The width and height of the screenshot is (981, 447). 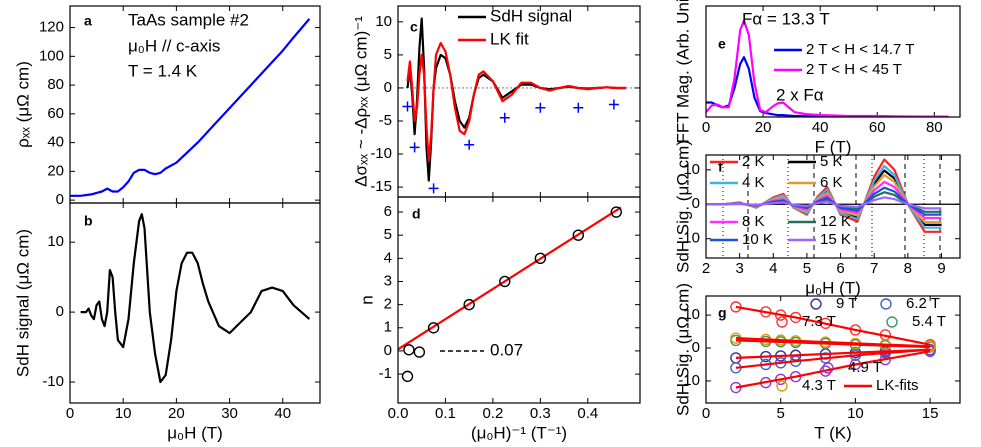 What do you see at coordinates (55, 170) in the screenshot?
I see `y-tick-label: 20` at bounding box center [55, 170].